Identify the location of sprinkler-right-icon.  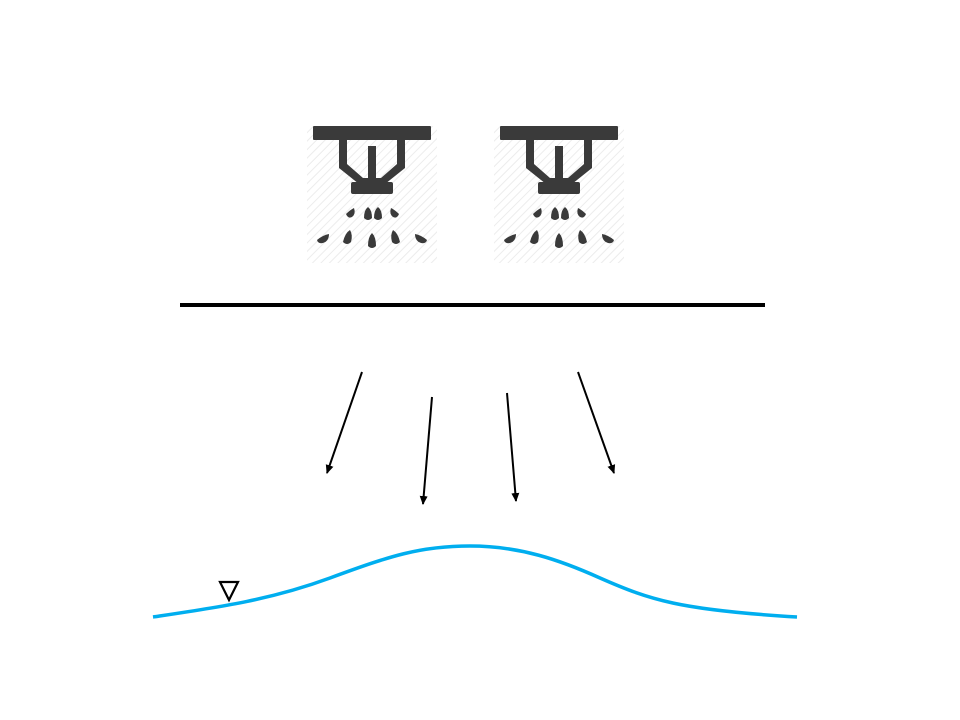
(559, 194).